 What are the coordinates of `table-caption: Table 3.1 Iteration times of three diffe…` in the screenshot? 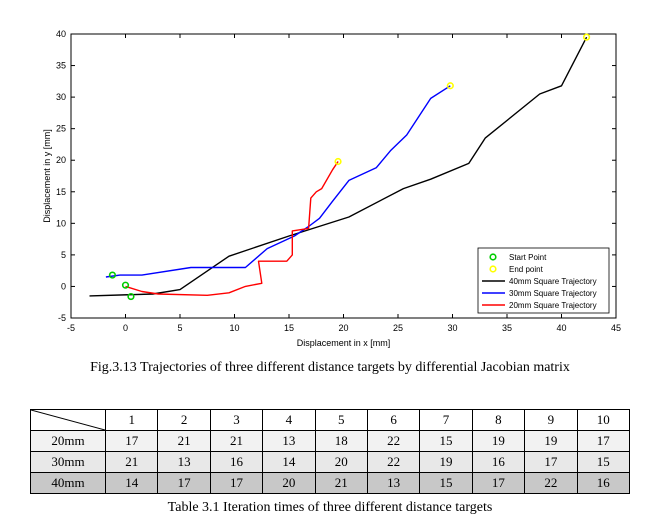 It's located at (330, 507).